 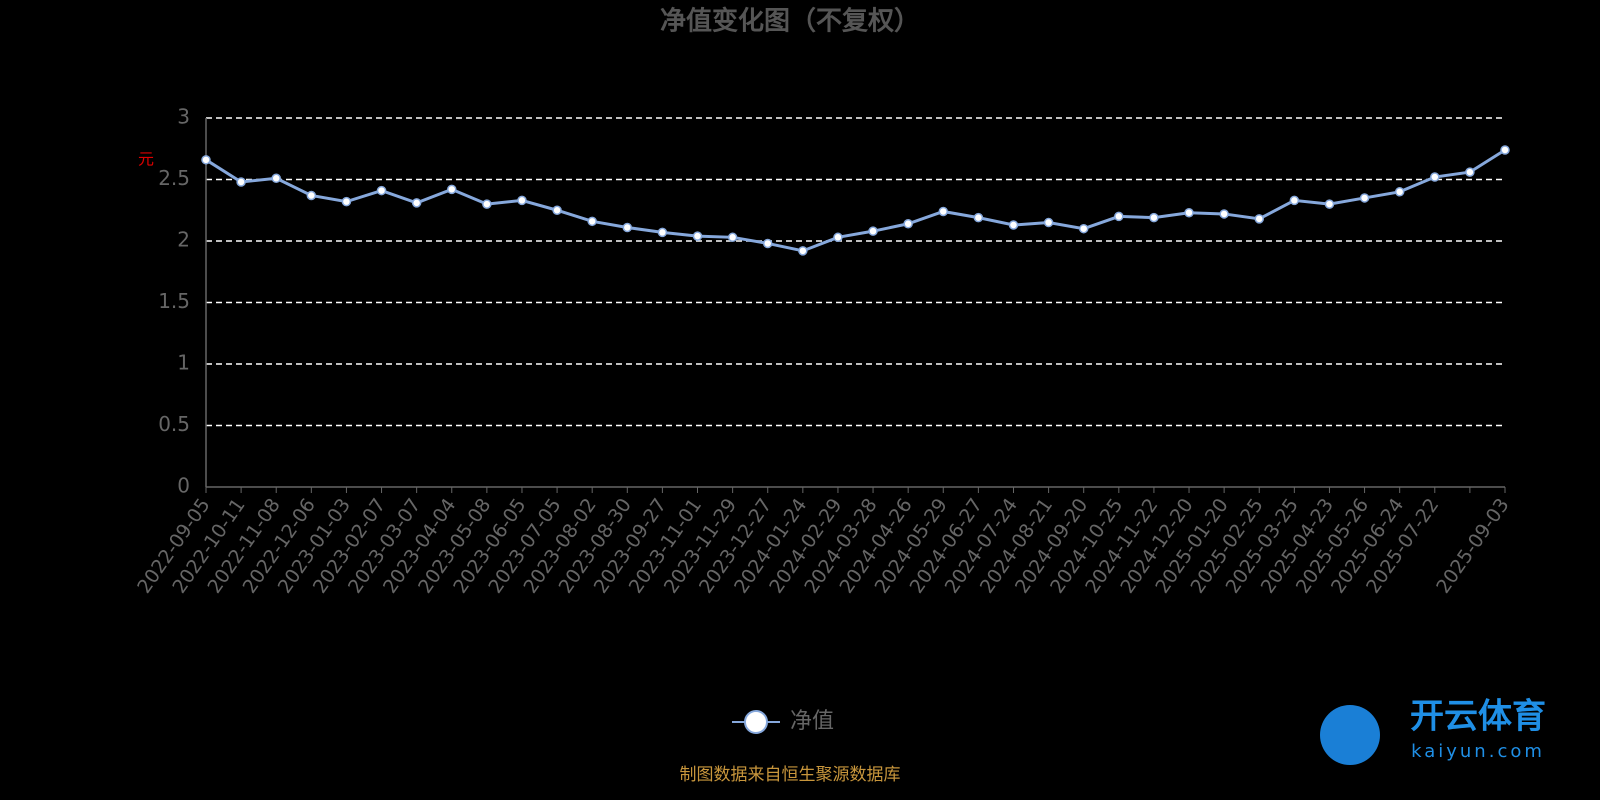 What do you see at coordinates (790, 21) in the screenshot?
I see `chart-title: 净值变化图（不复权）` at bounding box center [790, 21].